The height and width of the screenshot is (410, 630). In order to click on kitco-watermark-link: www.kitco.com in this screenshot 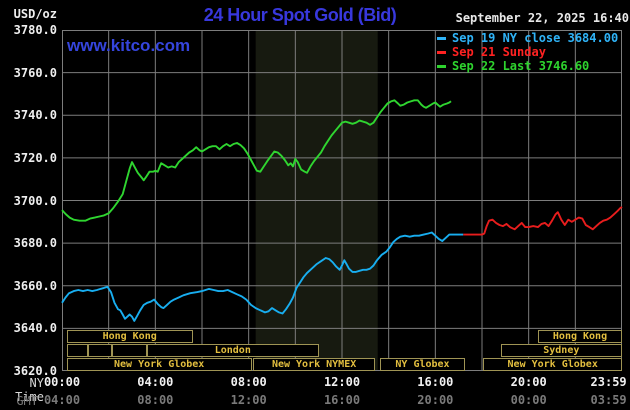, I will do `click(129, 45)`.